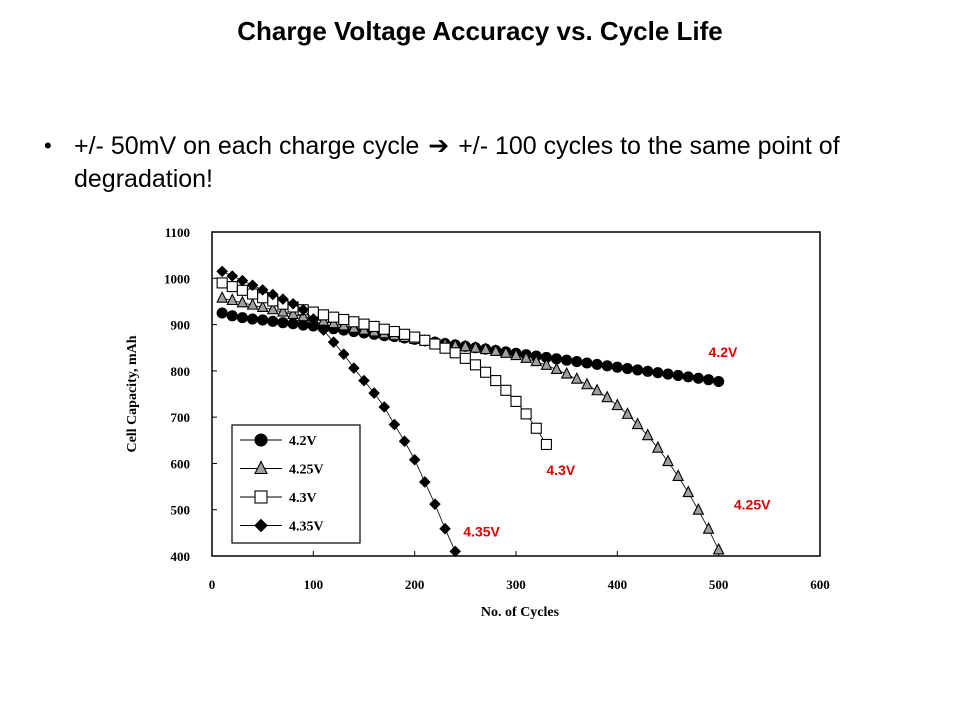 This screenshot has height=720, width=960. I want to click on y-tick-label: 700, so click(181, 417).